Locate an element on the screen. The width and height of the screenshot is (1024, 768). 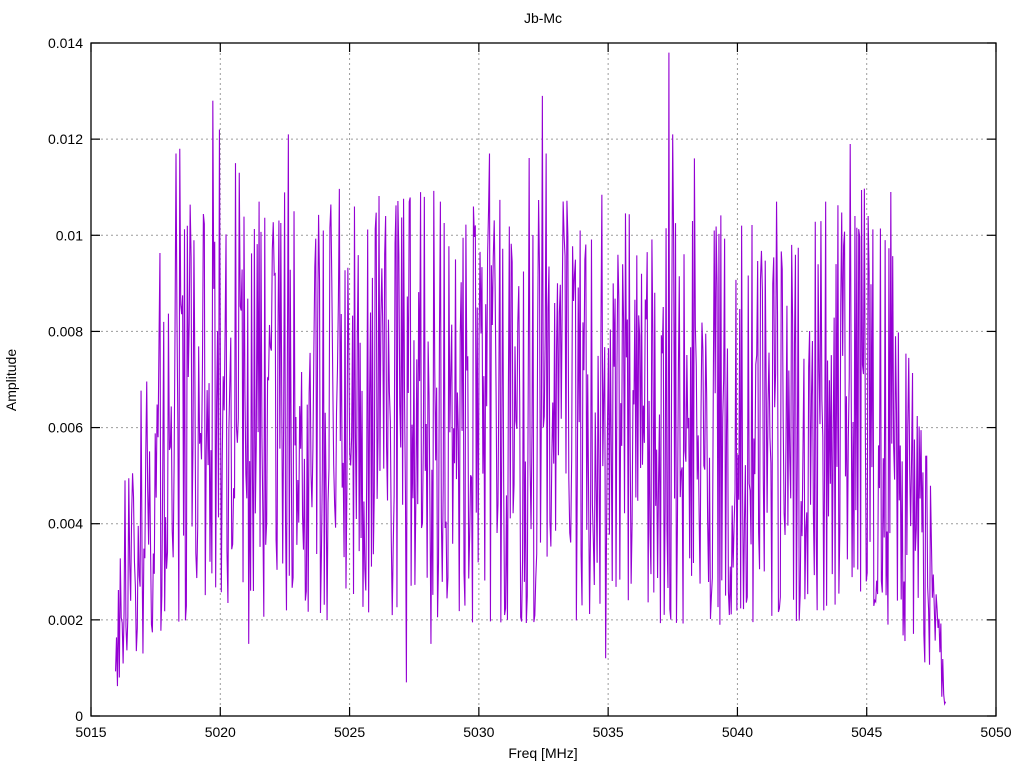
y-tick-label: 0.012 is located at coordinates (65, 139).